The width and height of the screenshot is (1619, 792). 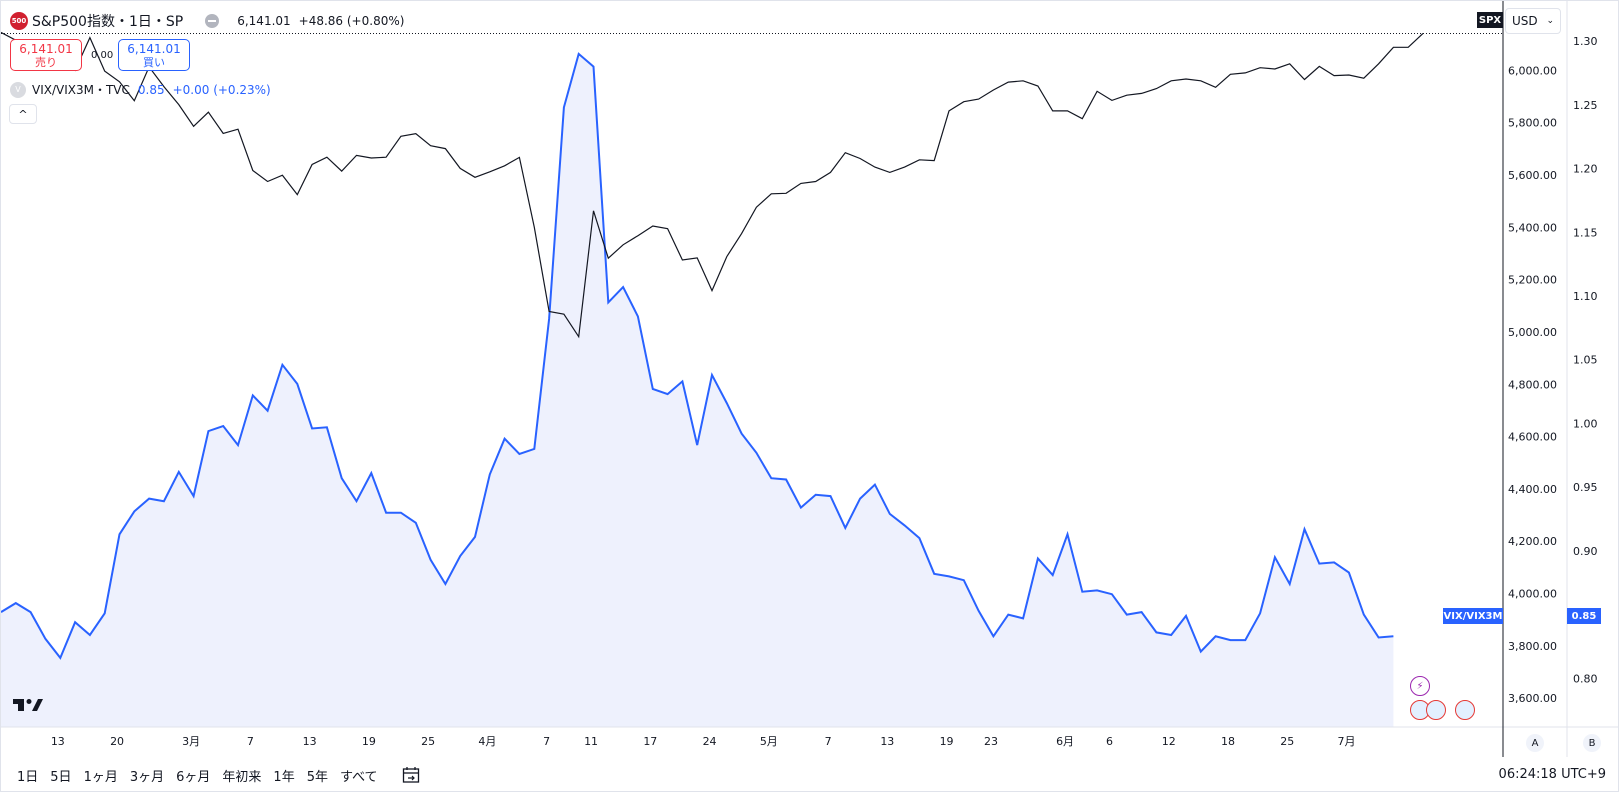 I want to click on hide-series-icon, so click(x=212, y=21).